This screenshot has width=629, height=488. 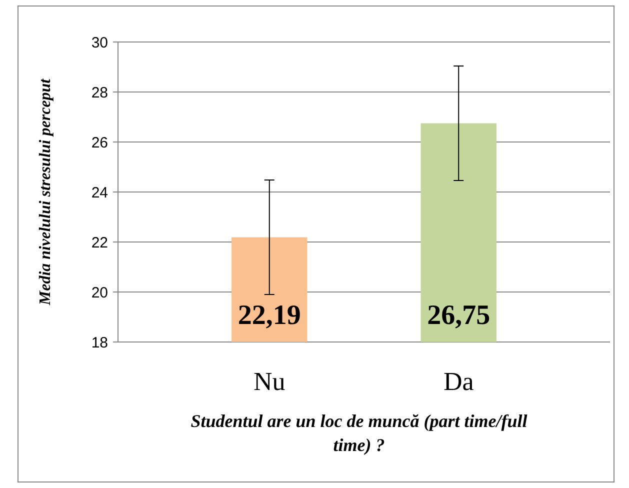 What do you see at coordinates (458, 381) in the screenshot?
I see `x-tick-label: Da` at bounding box center [458, 381].